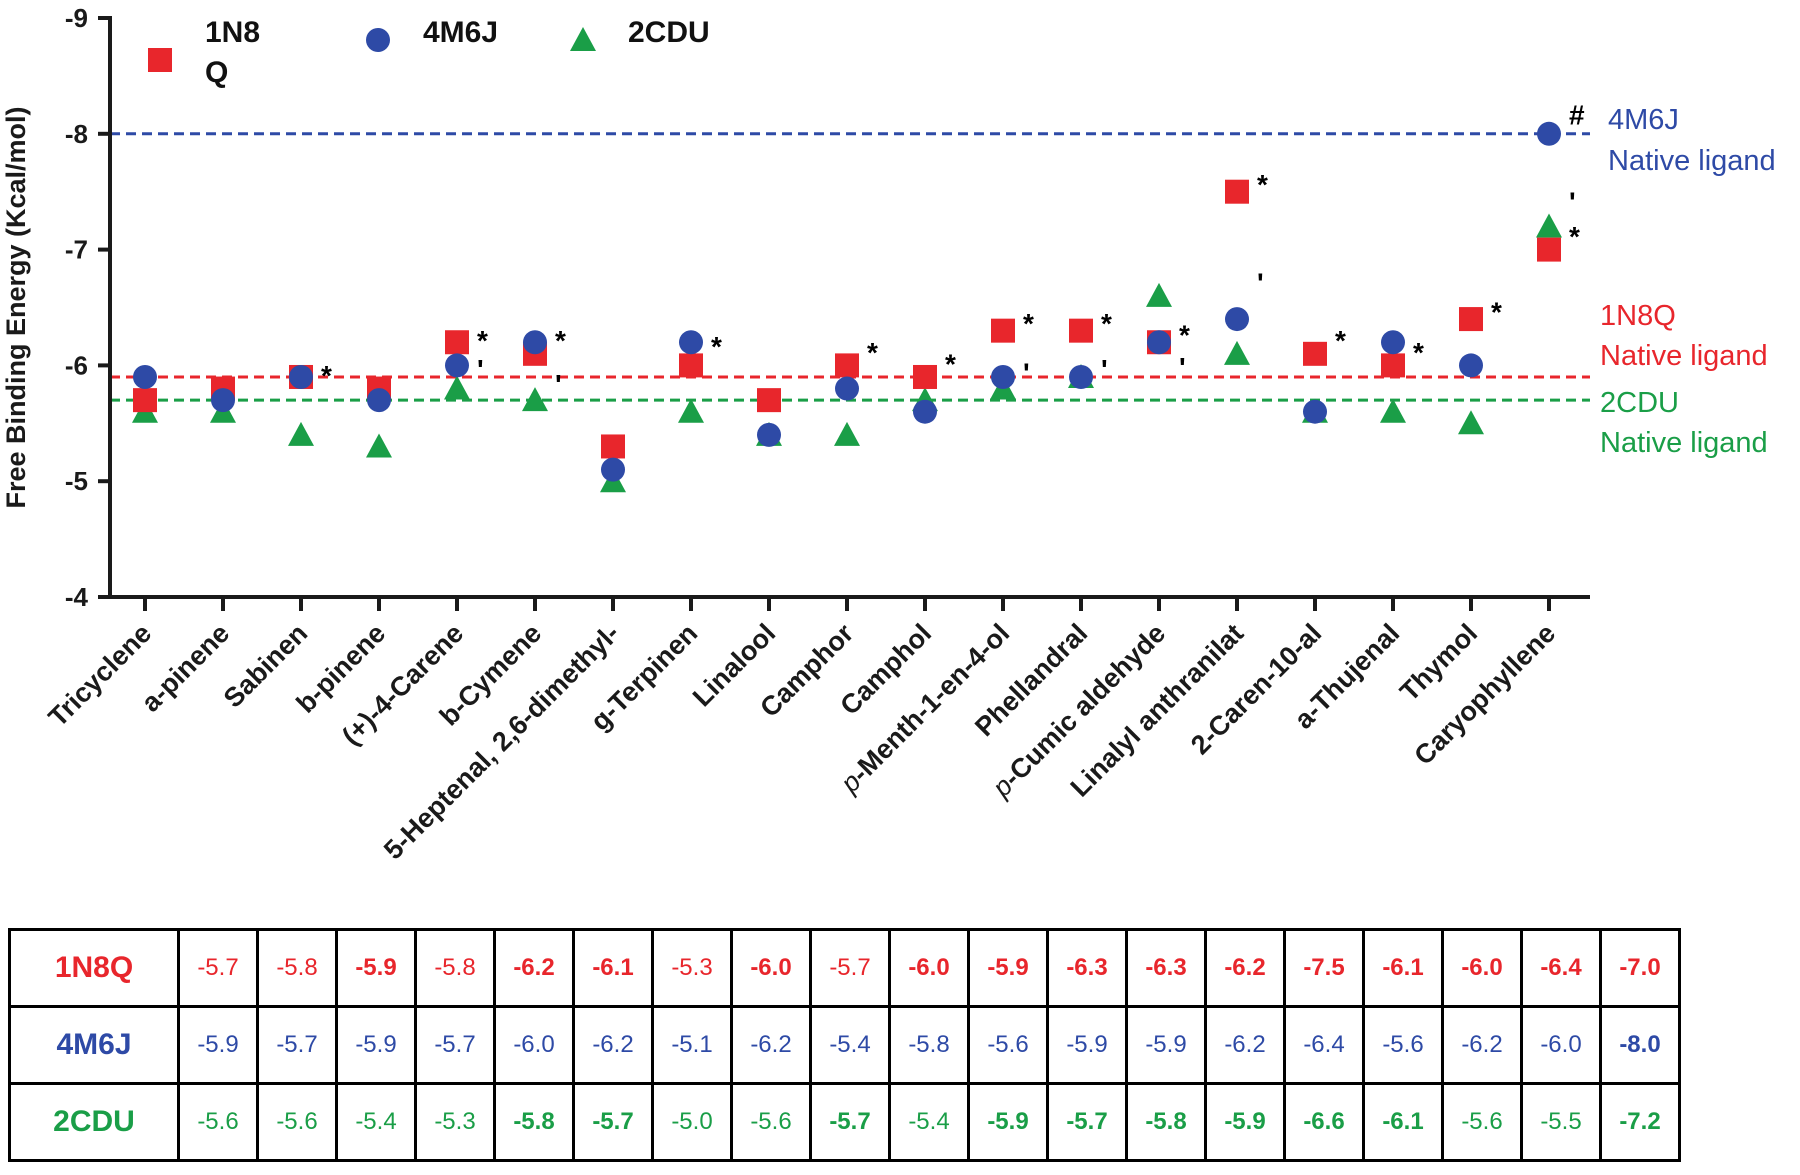 Image resolution: width=1800 pixels, height=1175 pixels. Describe the element at coordinates (76, 250) in the screenshot. I see `y-tick-label: -7` at that location.